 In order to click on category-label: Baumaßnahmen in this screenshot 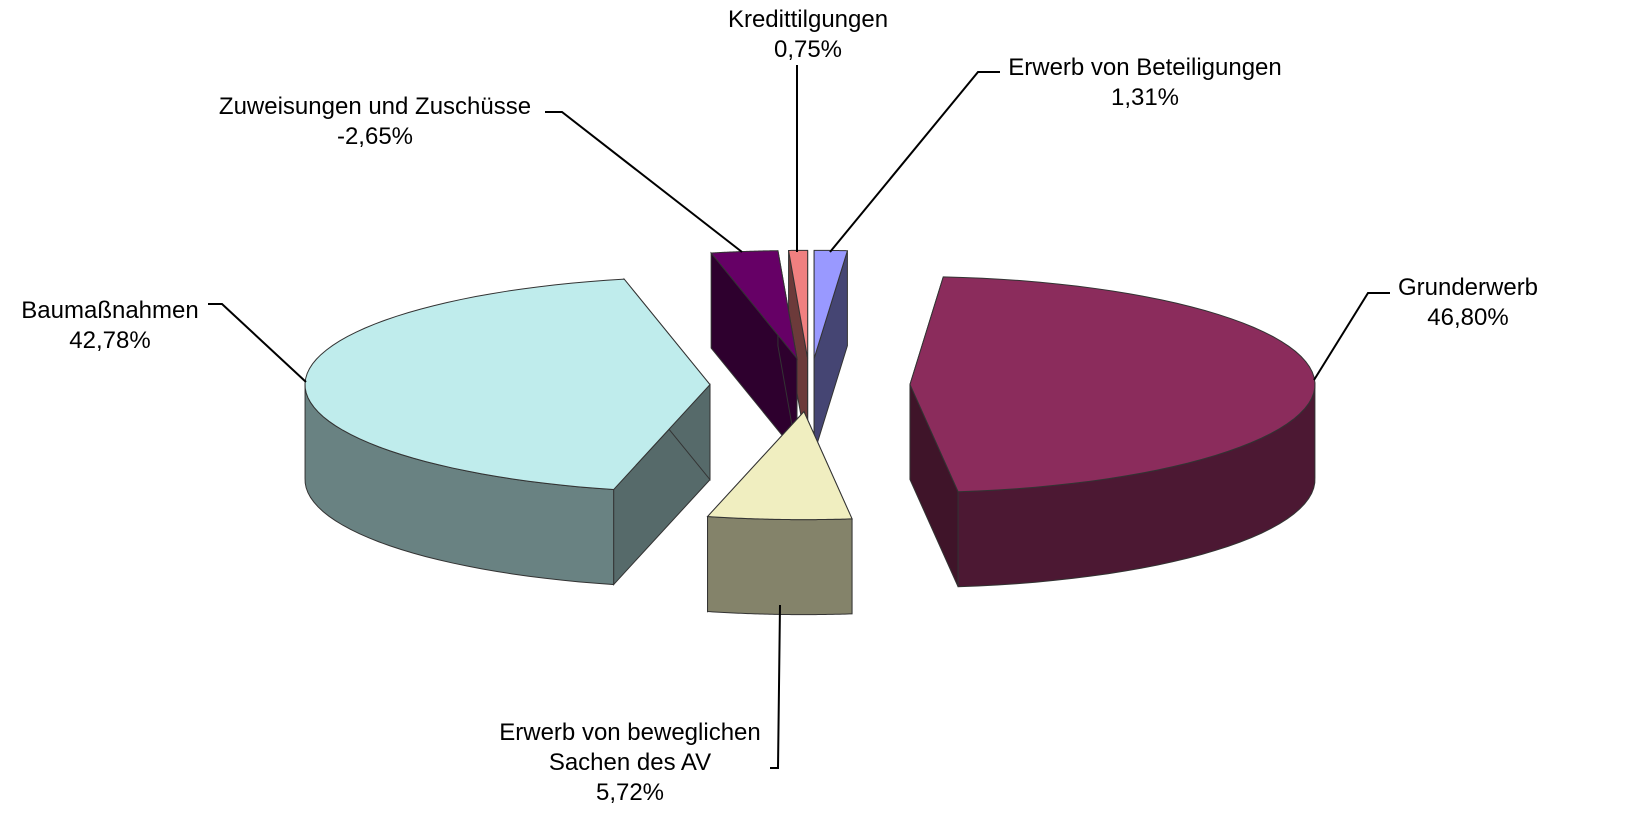, I will do `click(110, 310)`.